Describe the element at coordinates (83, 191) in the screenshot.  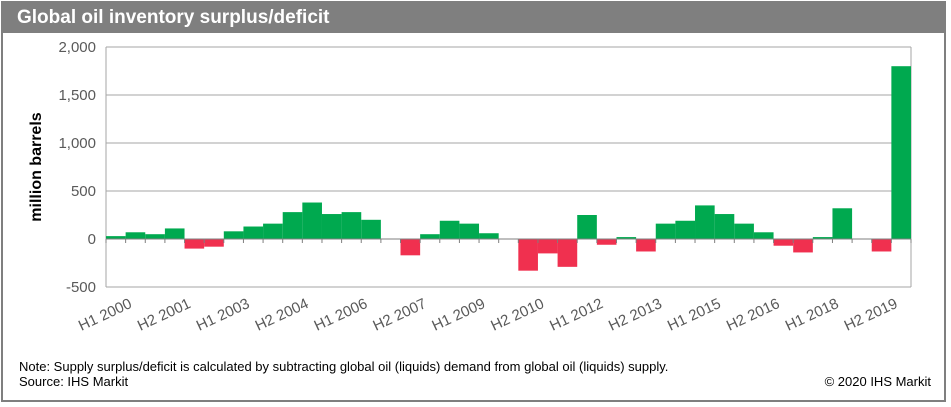
I see `y-tick-label: 500` at that location.